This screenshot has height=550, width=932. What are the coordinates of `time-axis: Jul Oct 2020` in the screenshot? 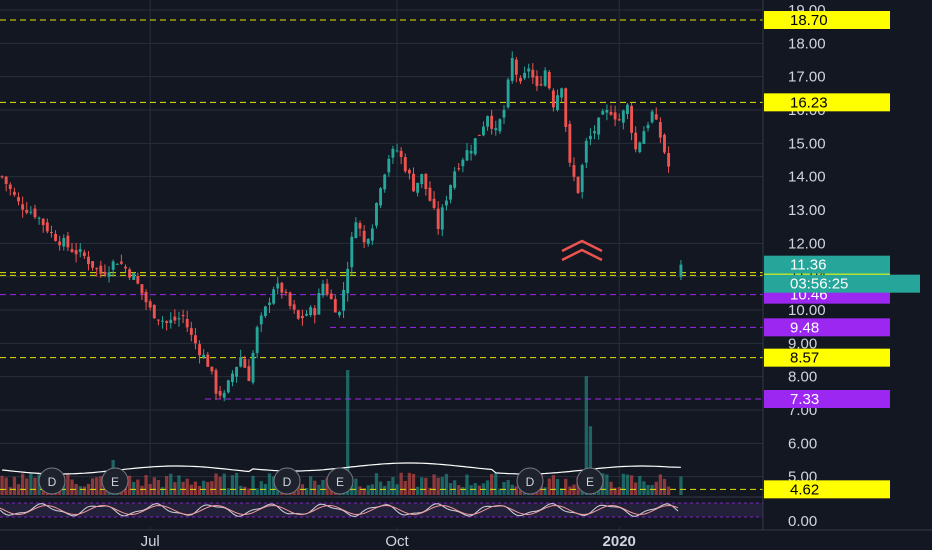 It's located at (388, 541).